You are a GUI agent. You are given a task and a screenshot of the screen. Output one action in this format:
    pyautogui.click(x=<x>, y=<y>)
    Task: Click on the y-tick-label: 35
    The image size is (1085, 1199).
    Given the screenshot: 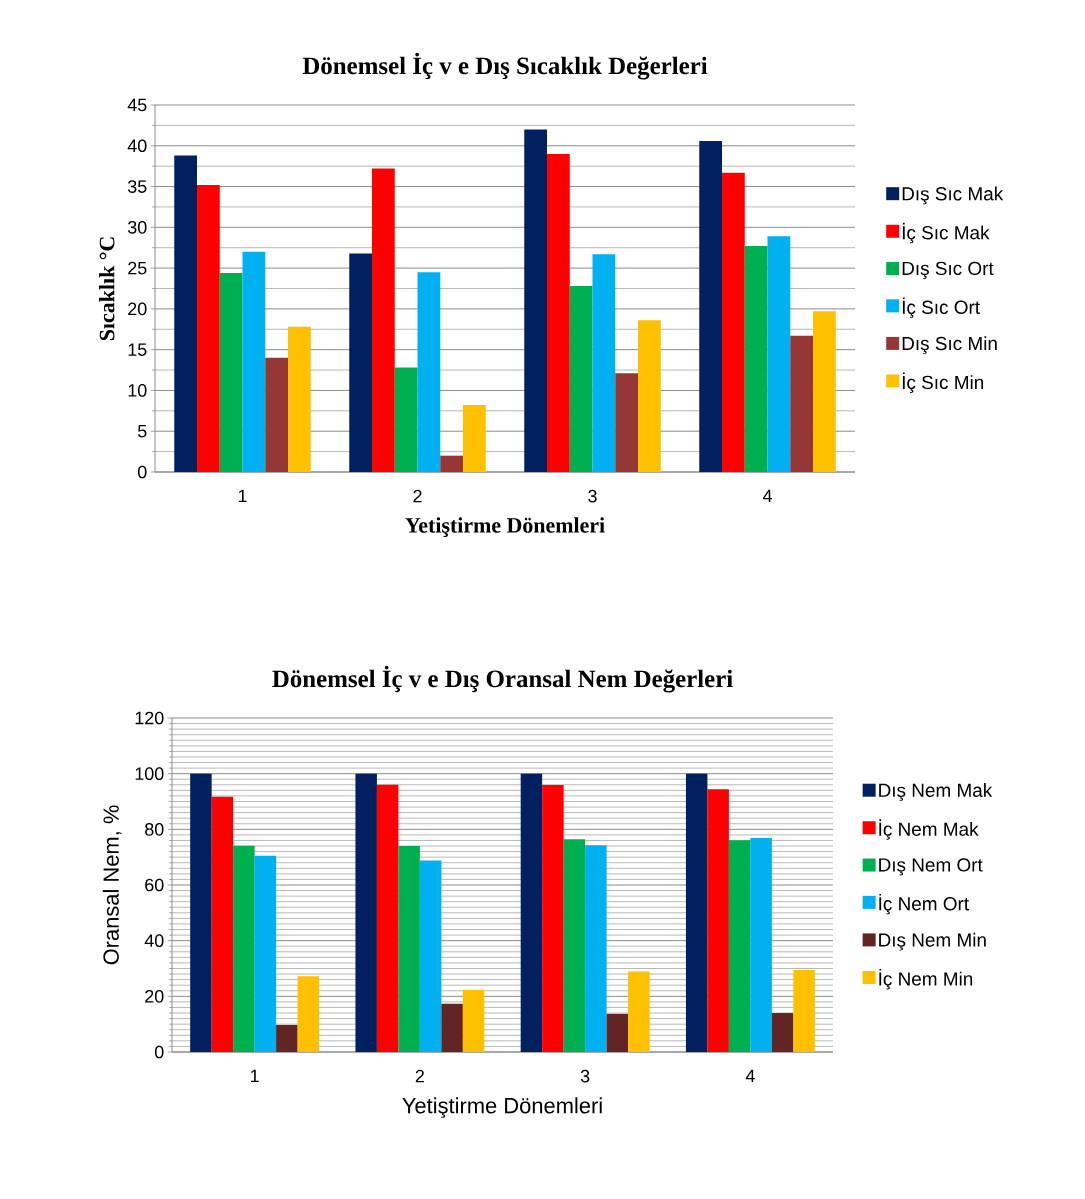 What is the action you would take?
    pyautogui.click(x=137, y=186)
    